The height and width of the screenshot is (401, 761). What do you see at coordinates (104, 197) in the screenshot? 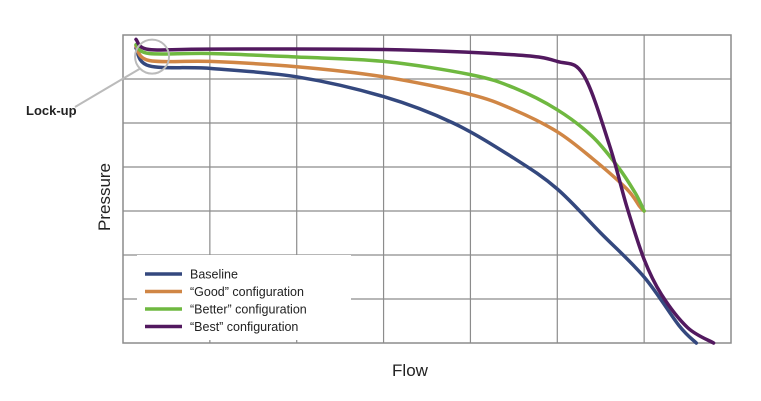
I see `y-axis-label: Pressure` at bounding box center [104, 197].